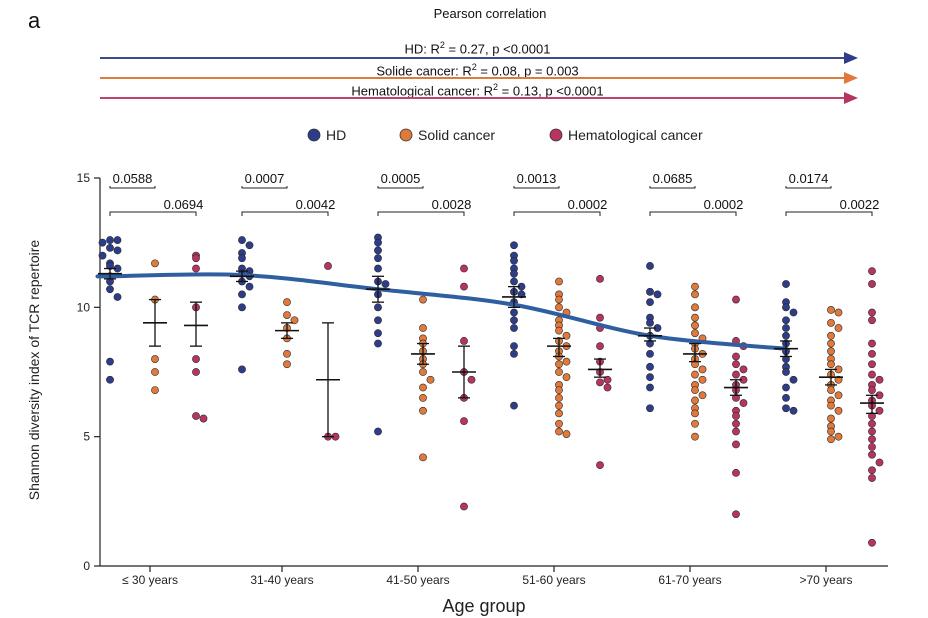 This screenshot has width=928, height=618. Describe the element at coordinates (422, 91) in the screenshot. I see `hema-stat-prefix: Hematological cancer: R` at that location.